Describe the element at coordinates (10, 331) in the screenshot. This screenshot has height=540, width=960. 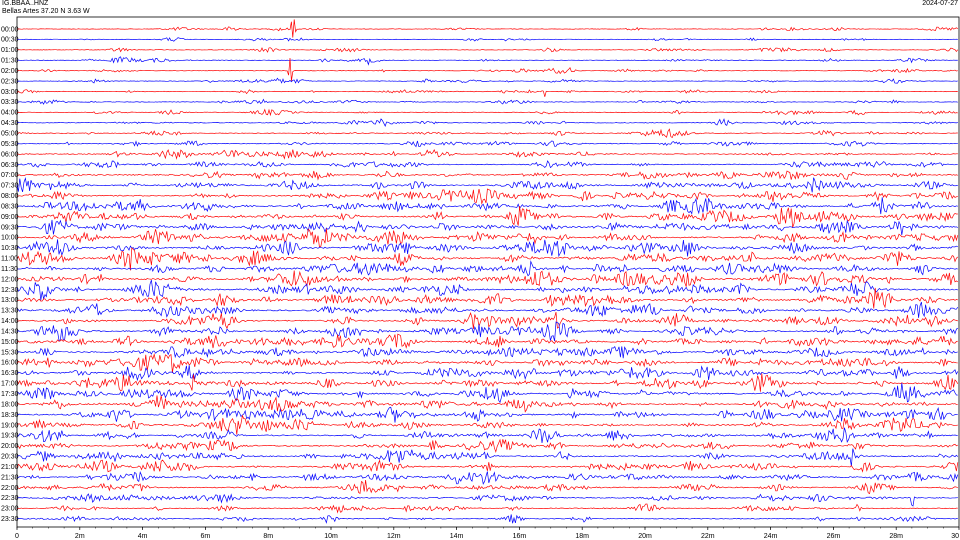
I see `row-time-label: 14:30` at that location.